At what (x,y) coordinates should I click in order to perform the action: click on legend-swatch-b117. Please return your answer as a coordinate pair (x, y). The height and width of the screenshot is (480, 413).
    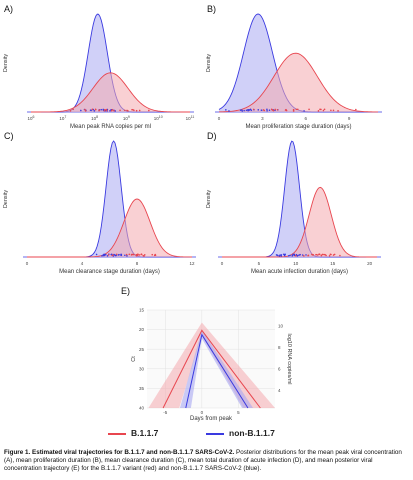
    Looking at the image, I should click on (117, 433).